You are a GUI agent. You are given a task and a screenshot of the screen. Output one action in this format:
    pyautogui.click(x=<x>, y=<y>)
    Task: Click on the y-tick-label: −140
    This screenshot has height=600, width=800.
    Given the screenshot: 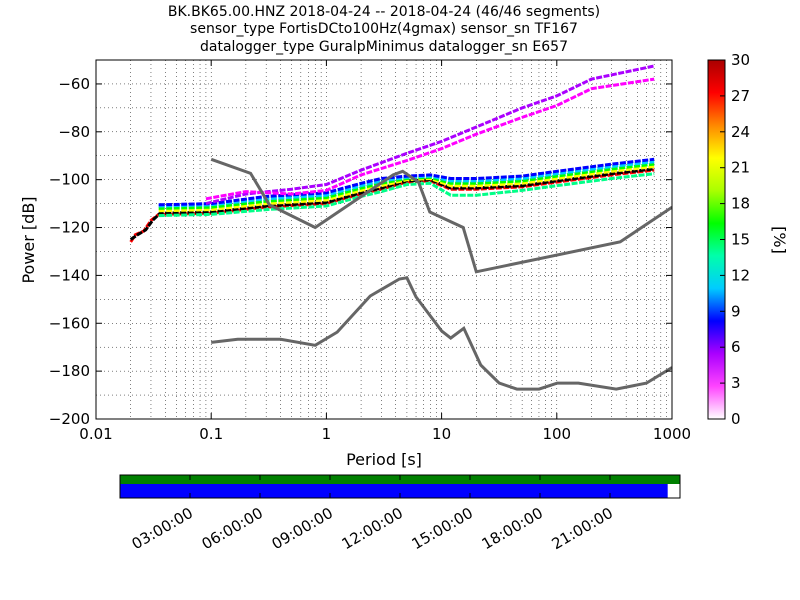 What is the action you would take?
    pyautogui.click(x=69, y=275)
    